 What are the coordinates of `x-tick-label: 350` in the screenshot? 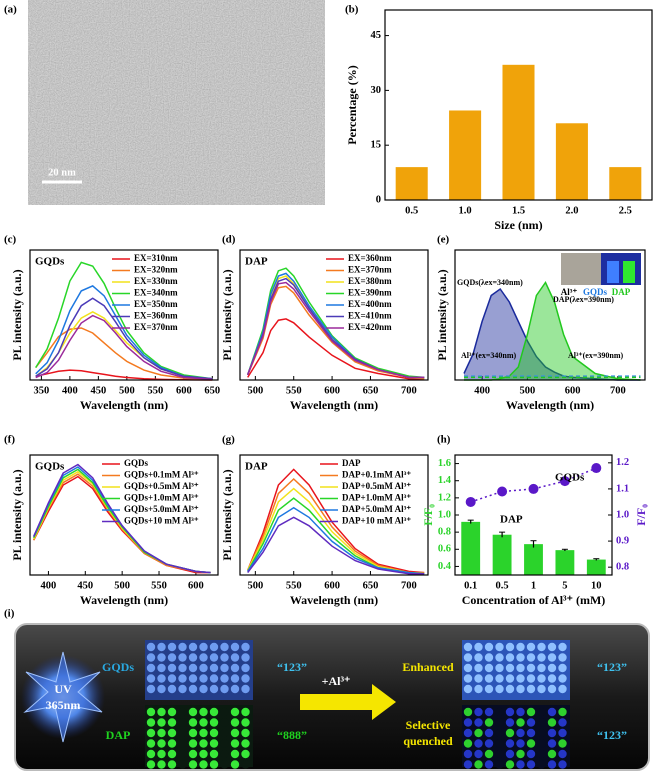 It's located at (42, 390).